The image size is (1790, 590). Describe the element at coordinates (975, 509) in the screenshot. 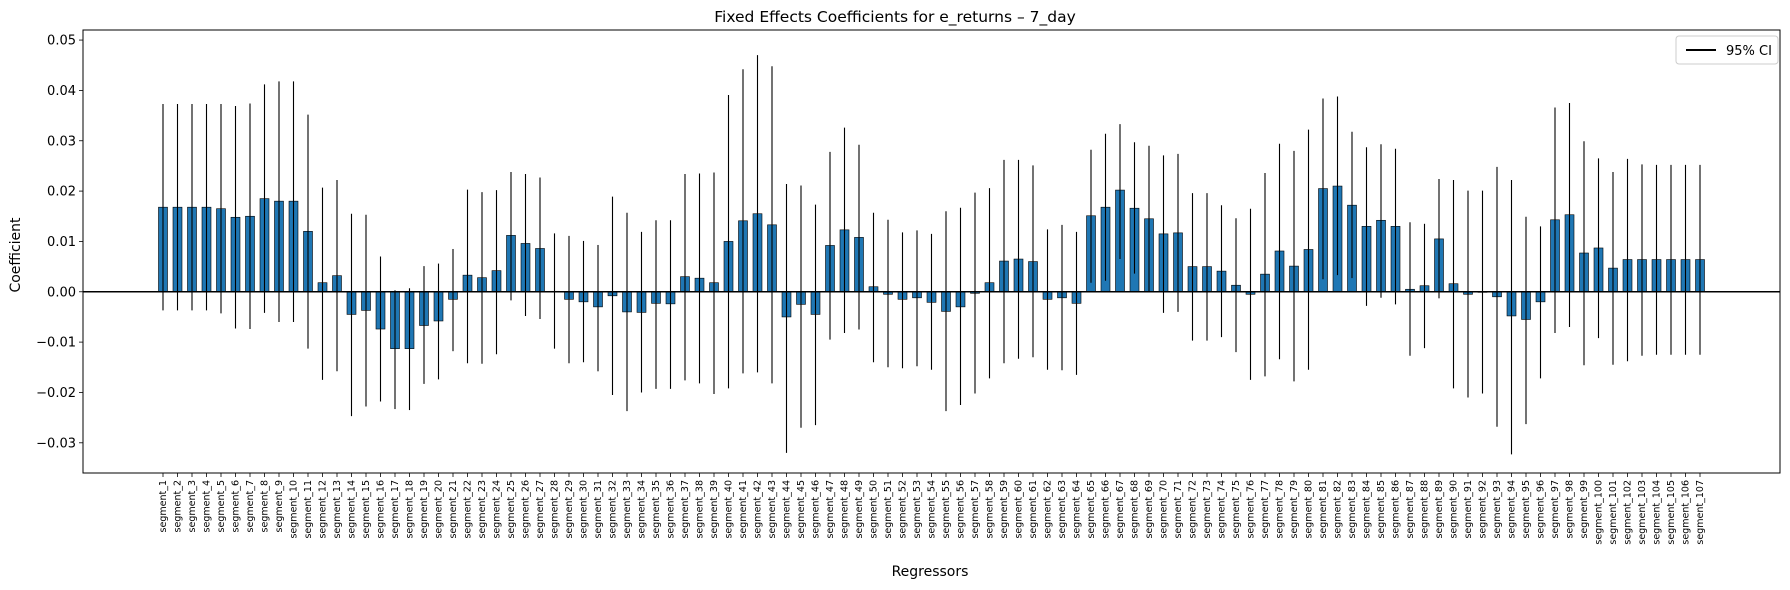

I see `x-tick-label: segment_57` at that location.